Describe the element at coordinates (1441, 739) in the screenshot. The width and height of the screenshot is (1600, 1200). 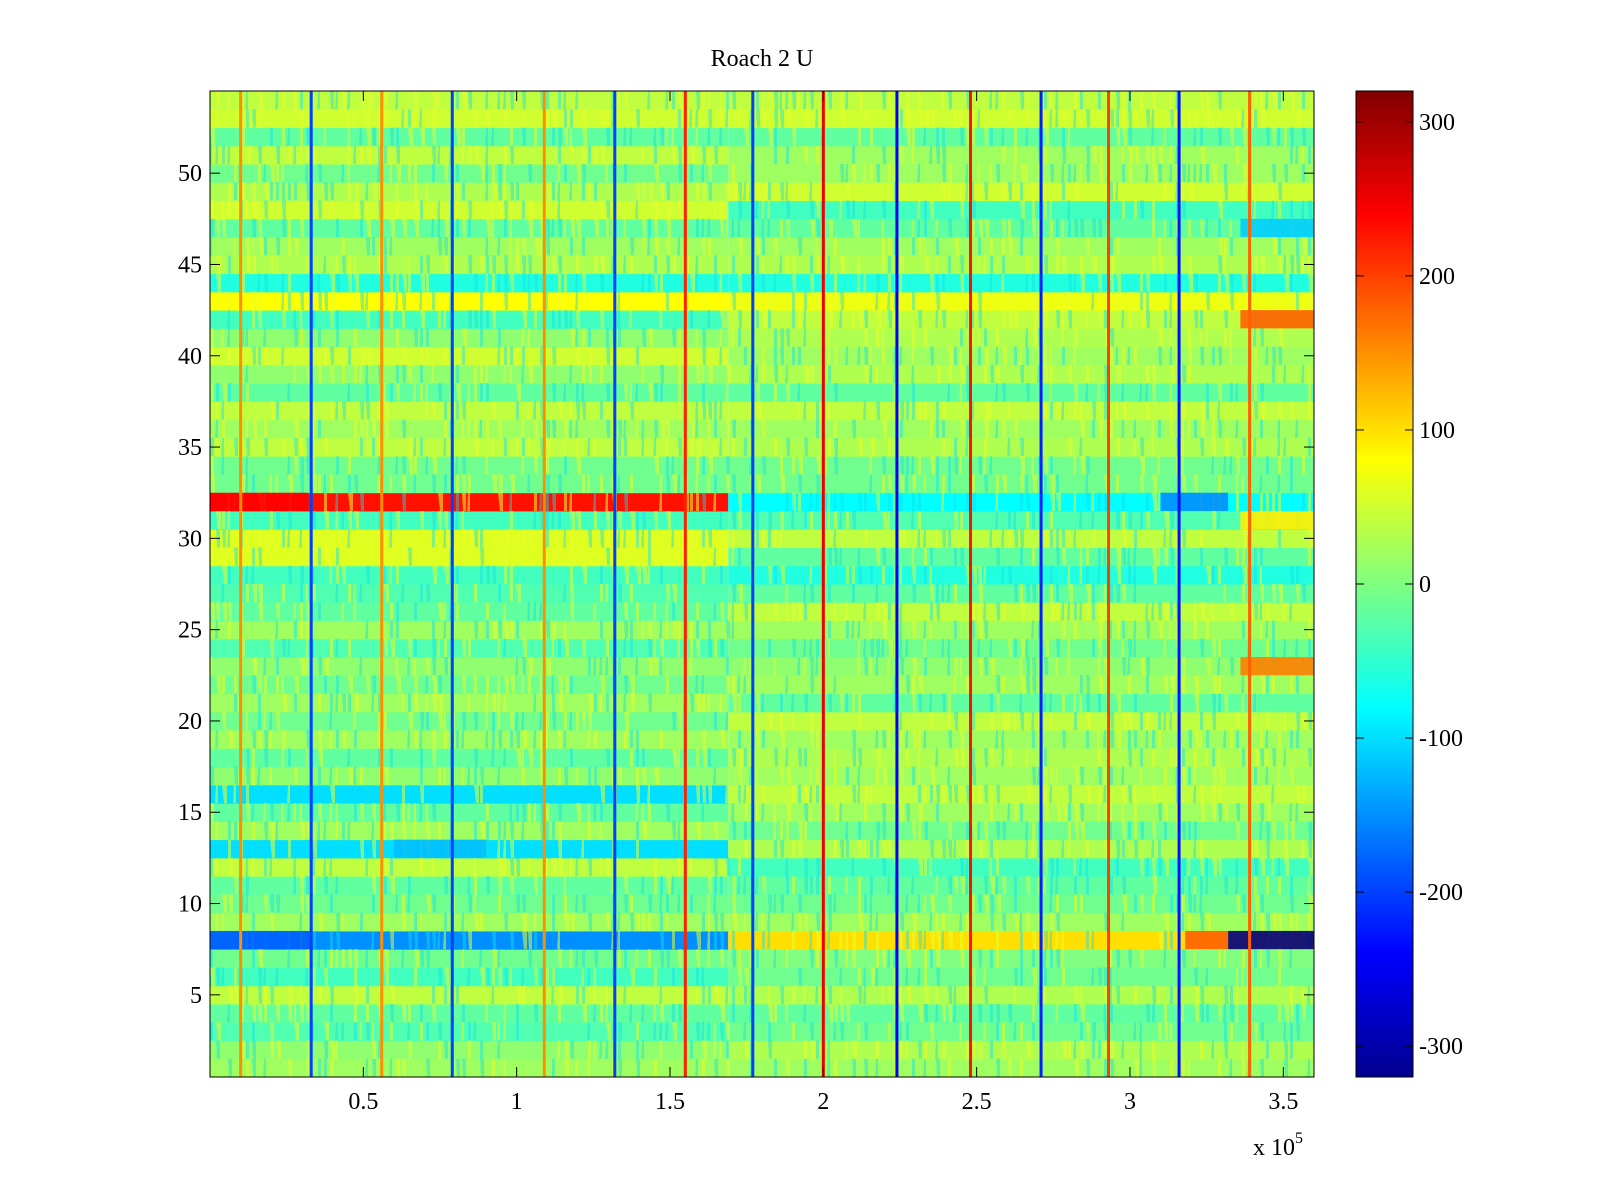
I see `colorbar-tick-label: -100` at that location.